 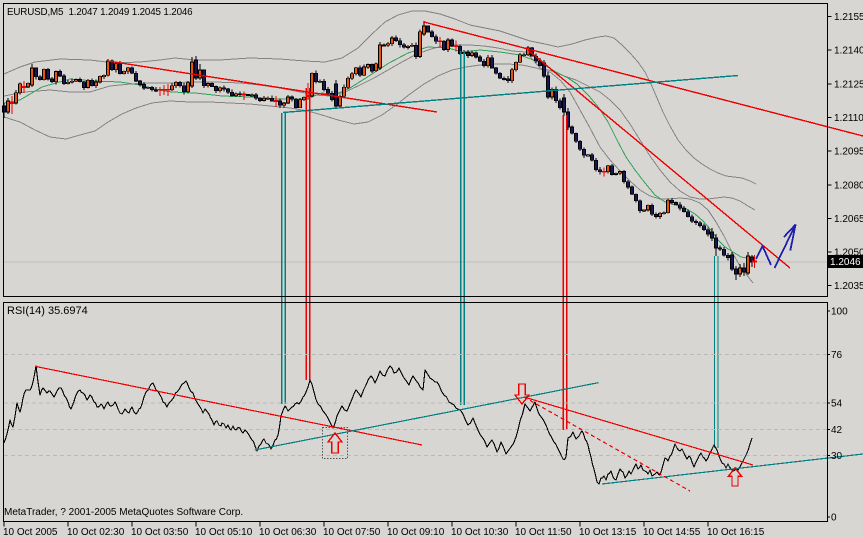 What do you see at coordinates (736, 532) in the screenshot?
I see `svg-text: 10 Oct 16:15` at bounding box center [736, 532].